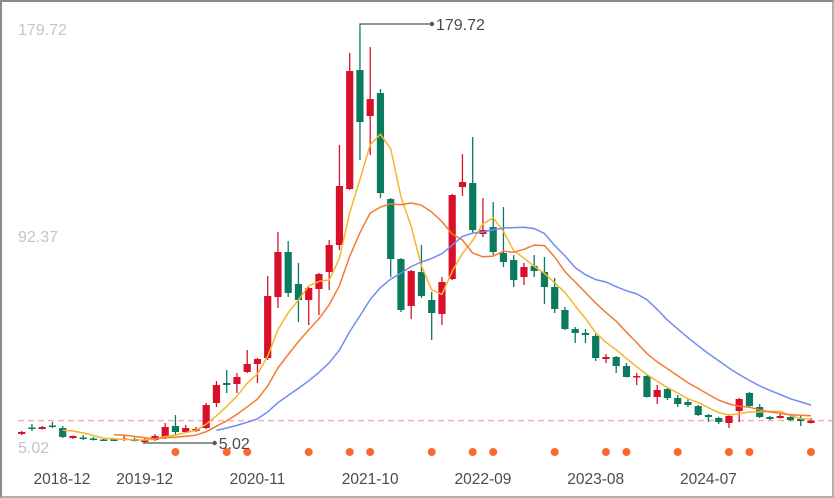  I want to click on x-tick-label: 2024-07, so click(708, 479).